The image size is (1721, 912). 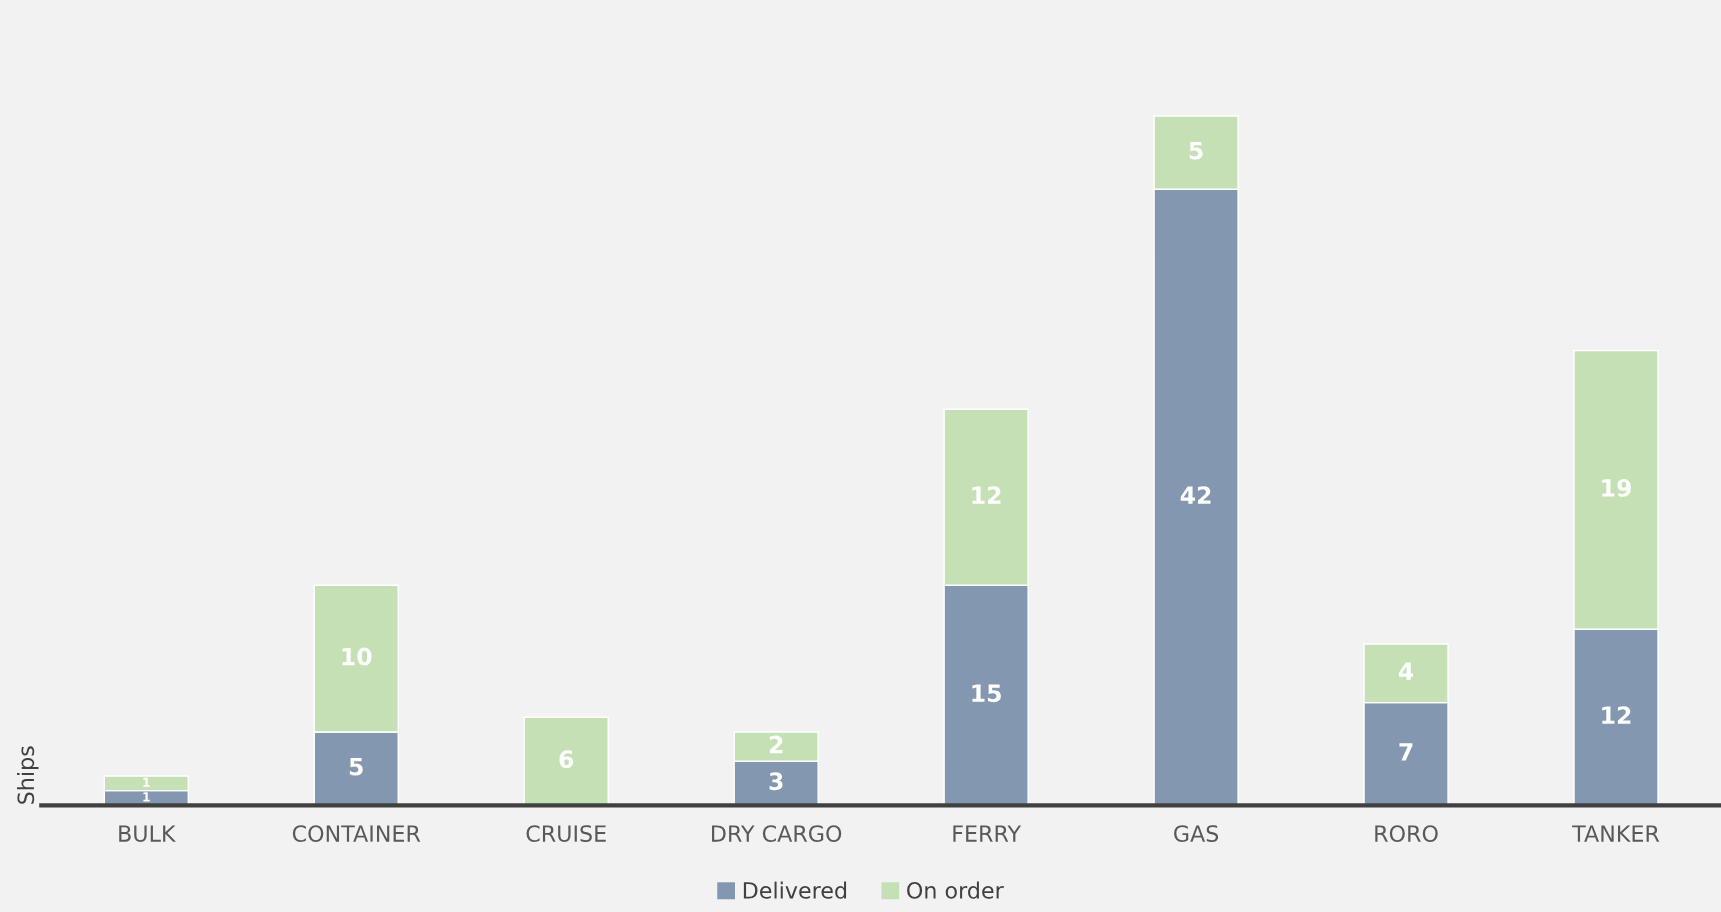 I want to click on x-tick-label: CONTAINER, so click(x=356, y=833).